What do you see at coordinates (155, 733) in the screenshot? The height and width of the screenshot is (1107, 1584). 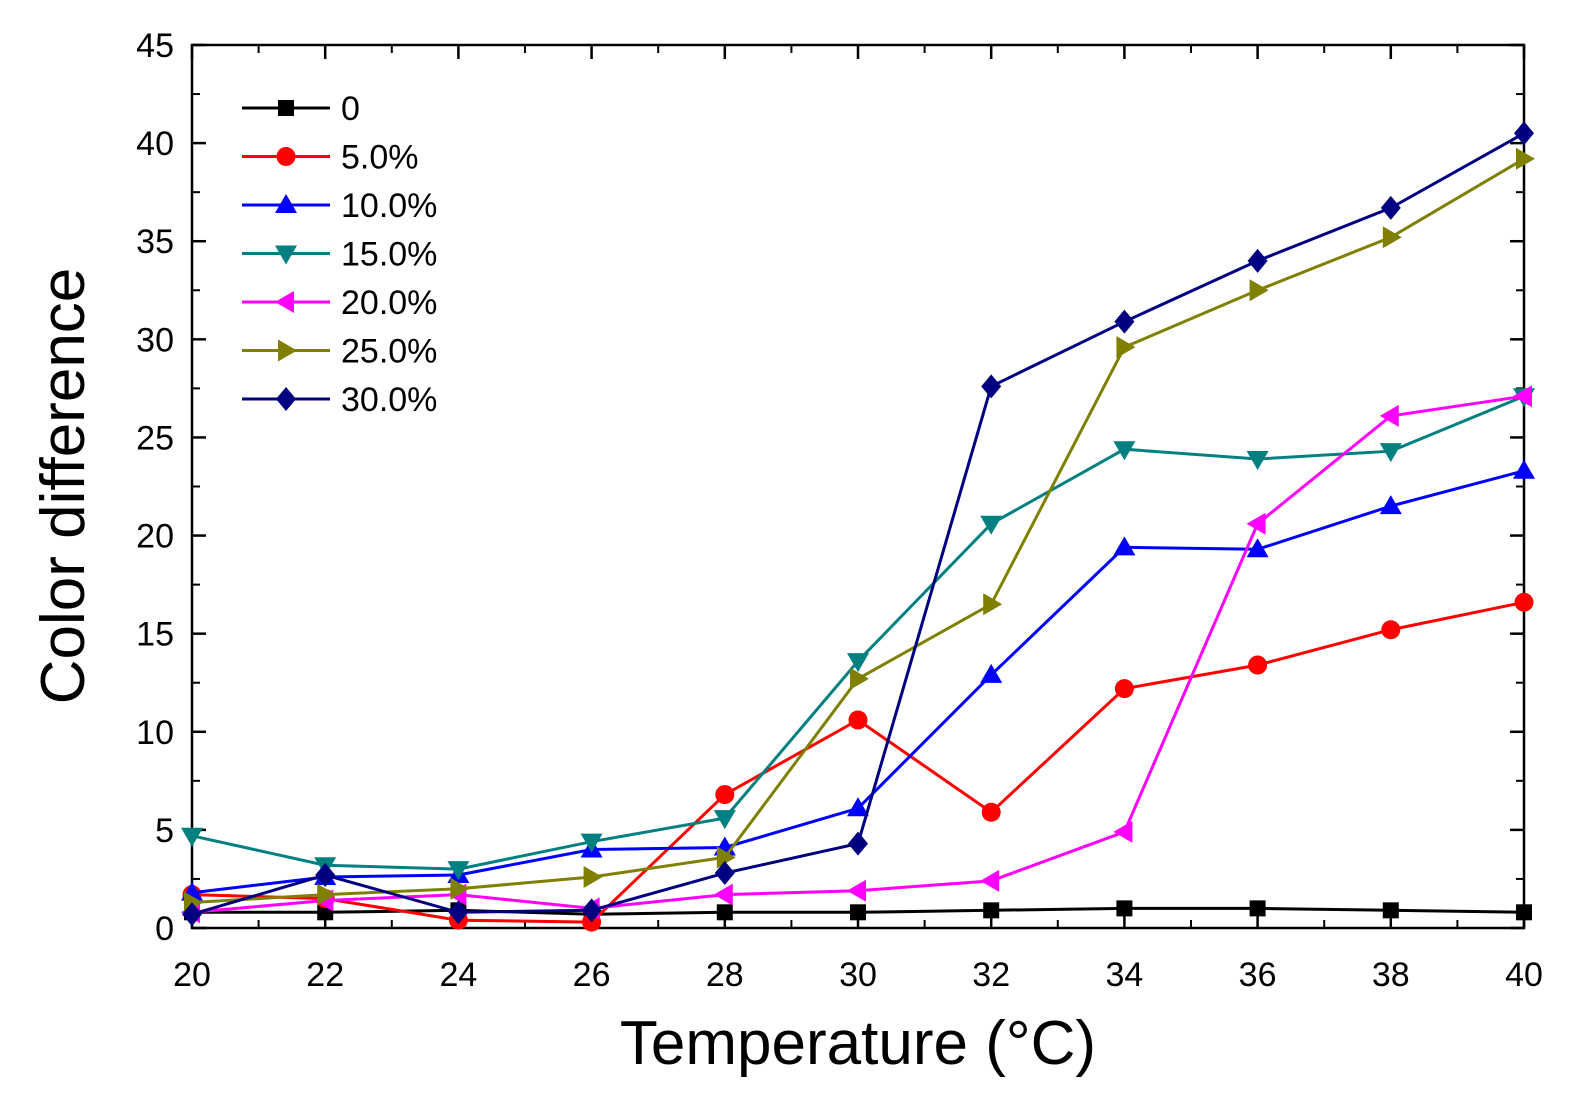 I see `y-tick-label: 10` at bounding box center [155, 733].